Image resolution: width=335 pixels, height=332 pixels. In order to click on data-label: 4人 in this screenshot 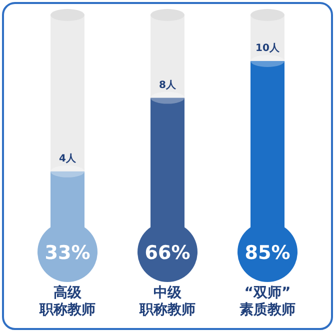, I will do `click(68, 158)`.